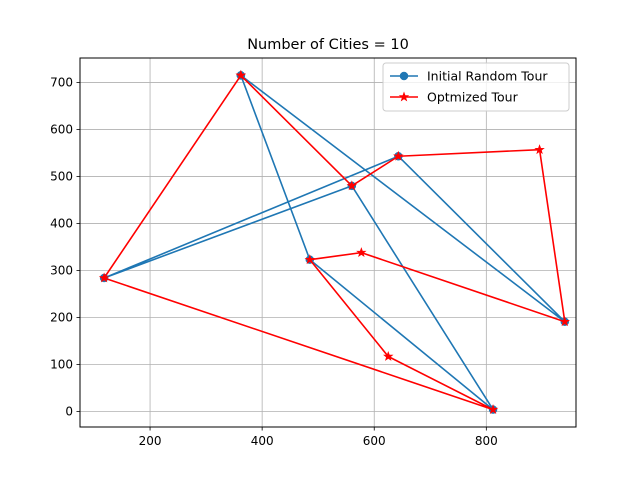 The width and height of the screenshot is (640, 480). What do you see at coordinates (473, 97) in the screenshot?
I see `legend-label: Optmized Tour` at bounding box center [473, 97].